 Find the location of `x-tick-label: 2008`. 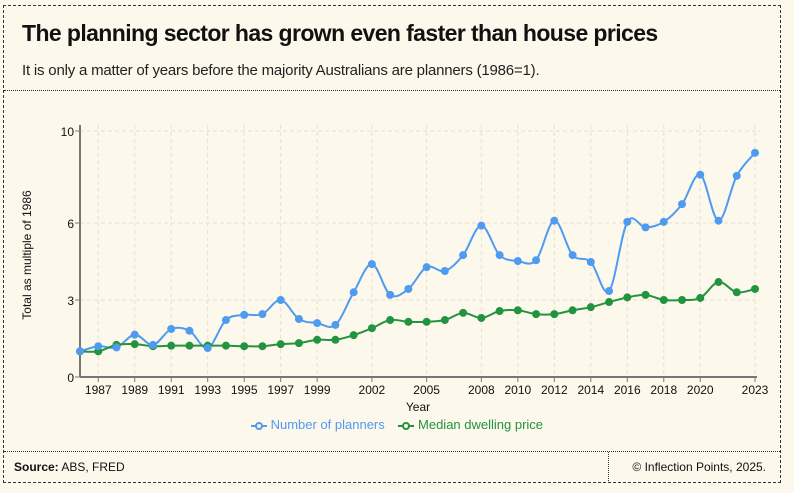

x-tick-label: 2008 is located at coordinates (481, 390).